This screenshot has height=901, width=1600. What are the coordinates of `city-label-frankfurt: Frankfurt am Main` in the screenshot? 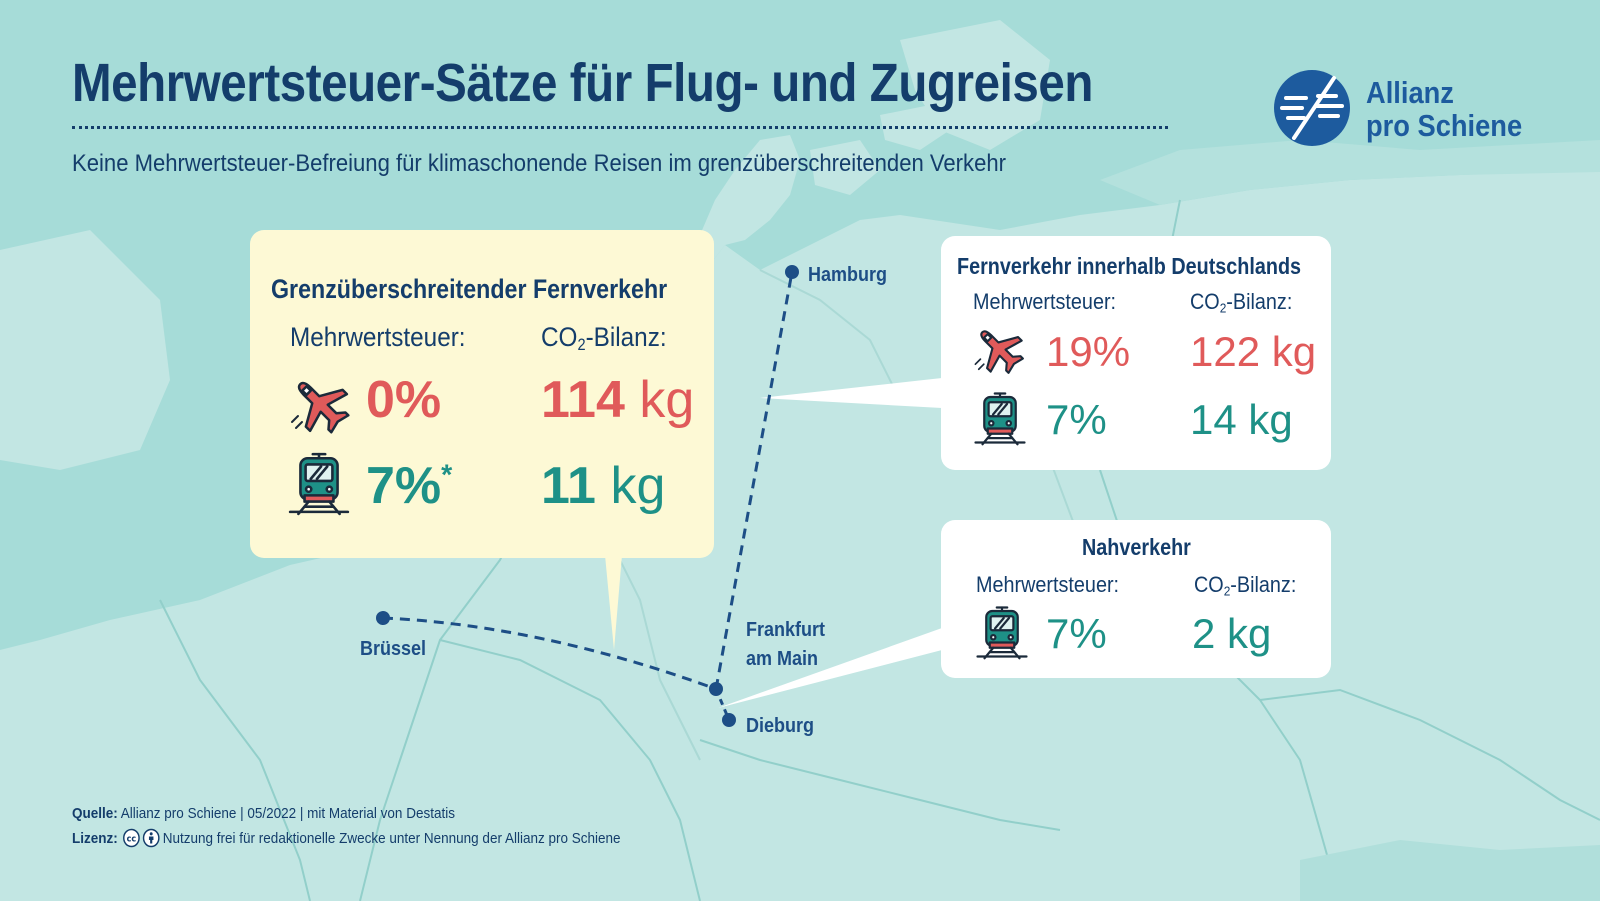 It's located at (786, 644).